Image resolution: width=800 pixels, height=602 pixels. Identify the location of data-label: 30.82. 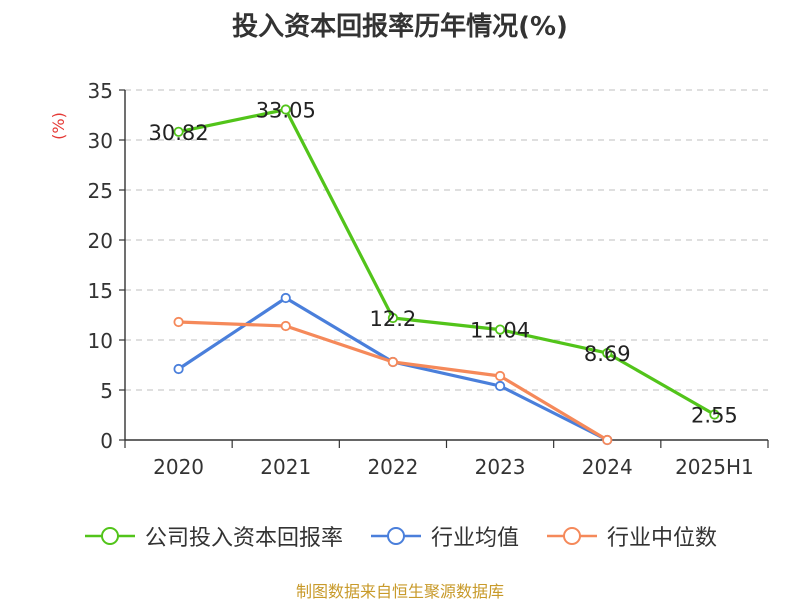
(179, 133).